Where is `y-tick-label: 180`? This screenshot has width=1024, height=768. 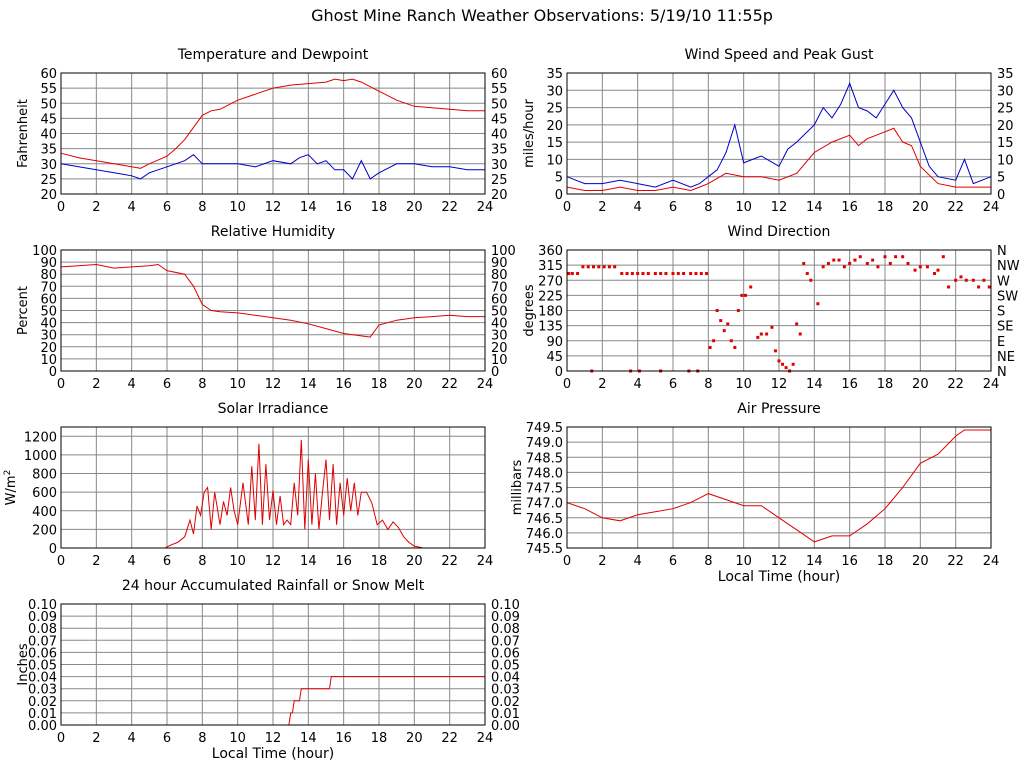 y-tick-label: 180 is located at coordinates (550, 312).